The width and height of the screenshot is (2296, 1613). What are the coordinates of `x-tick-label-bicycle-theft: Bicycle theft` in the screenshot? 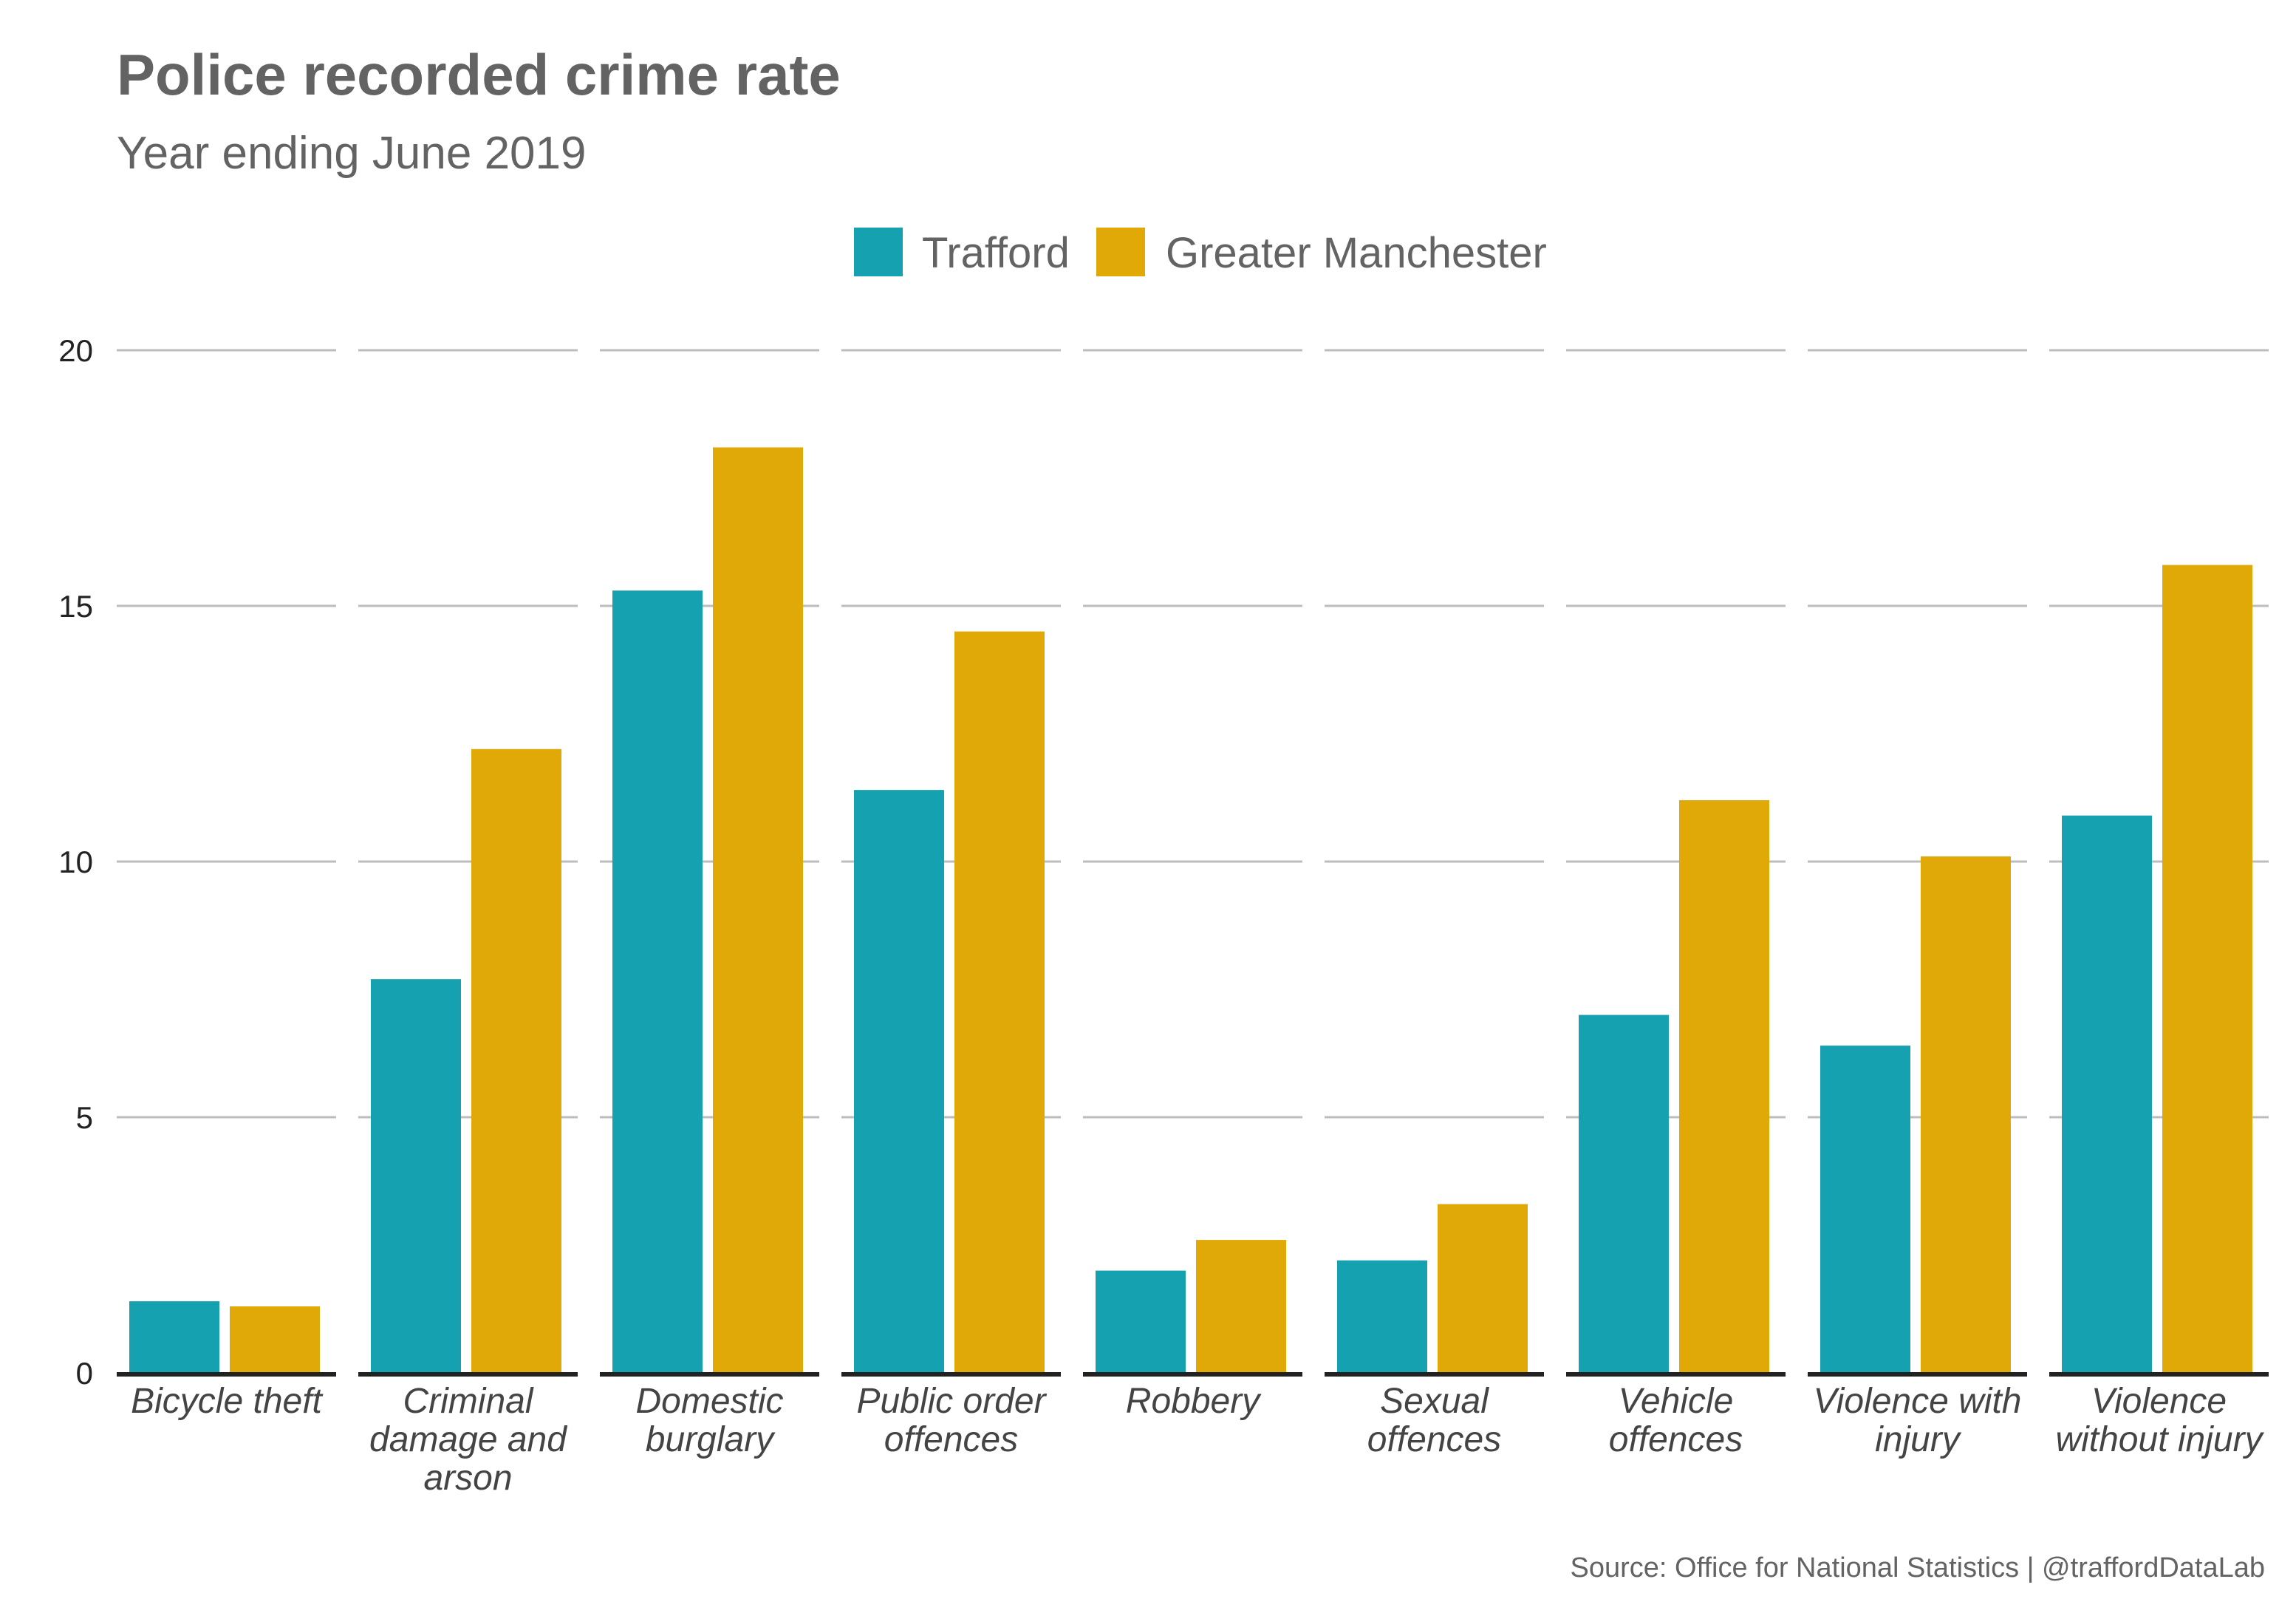 It's located at (227, 1401).